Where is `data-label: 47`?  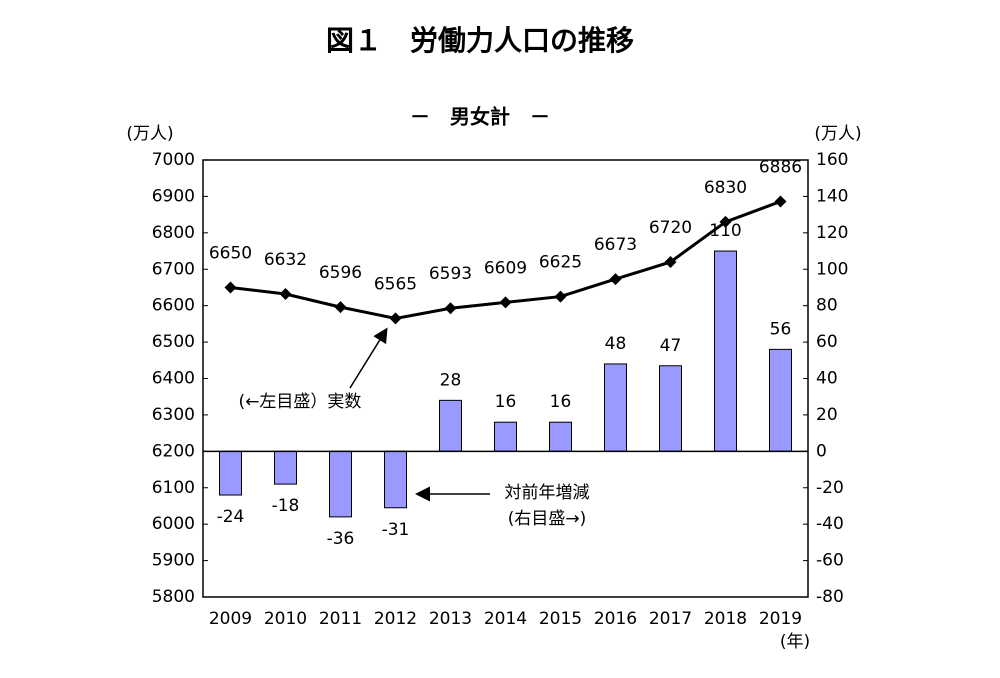 data-label: 47 is located at coordinates (671, 346).